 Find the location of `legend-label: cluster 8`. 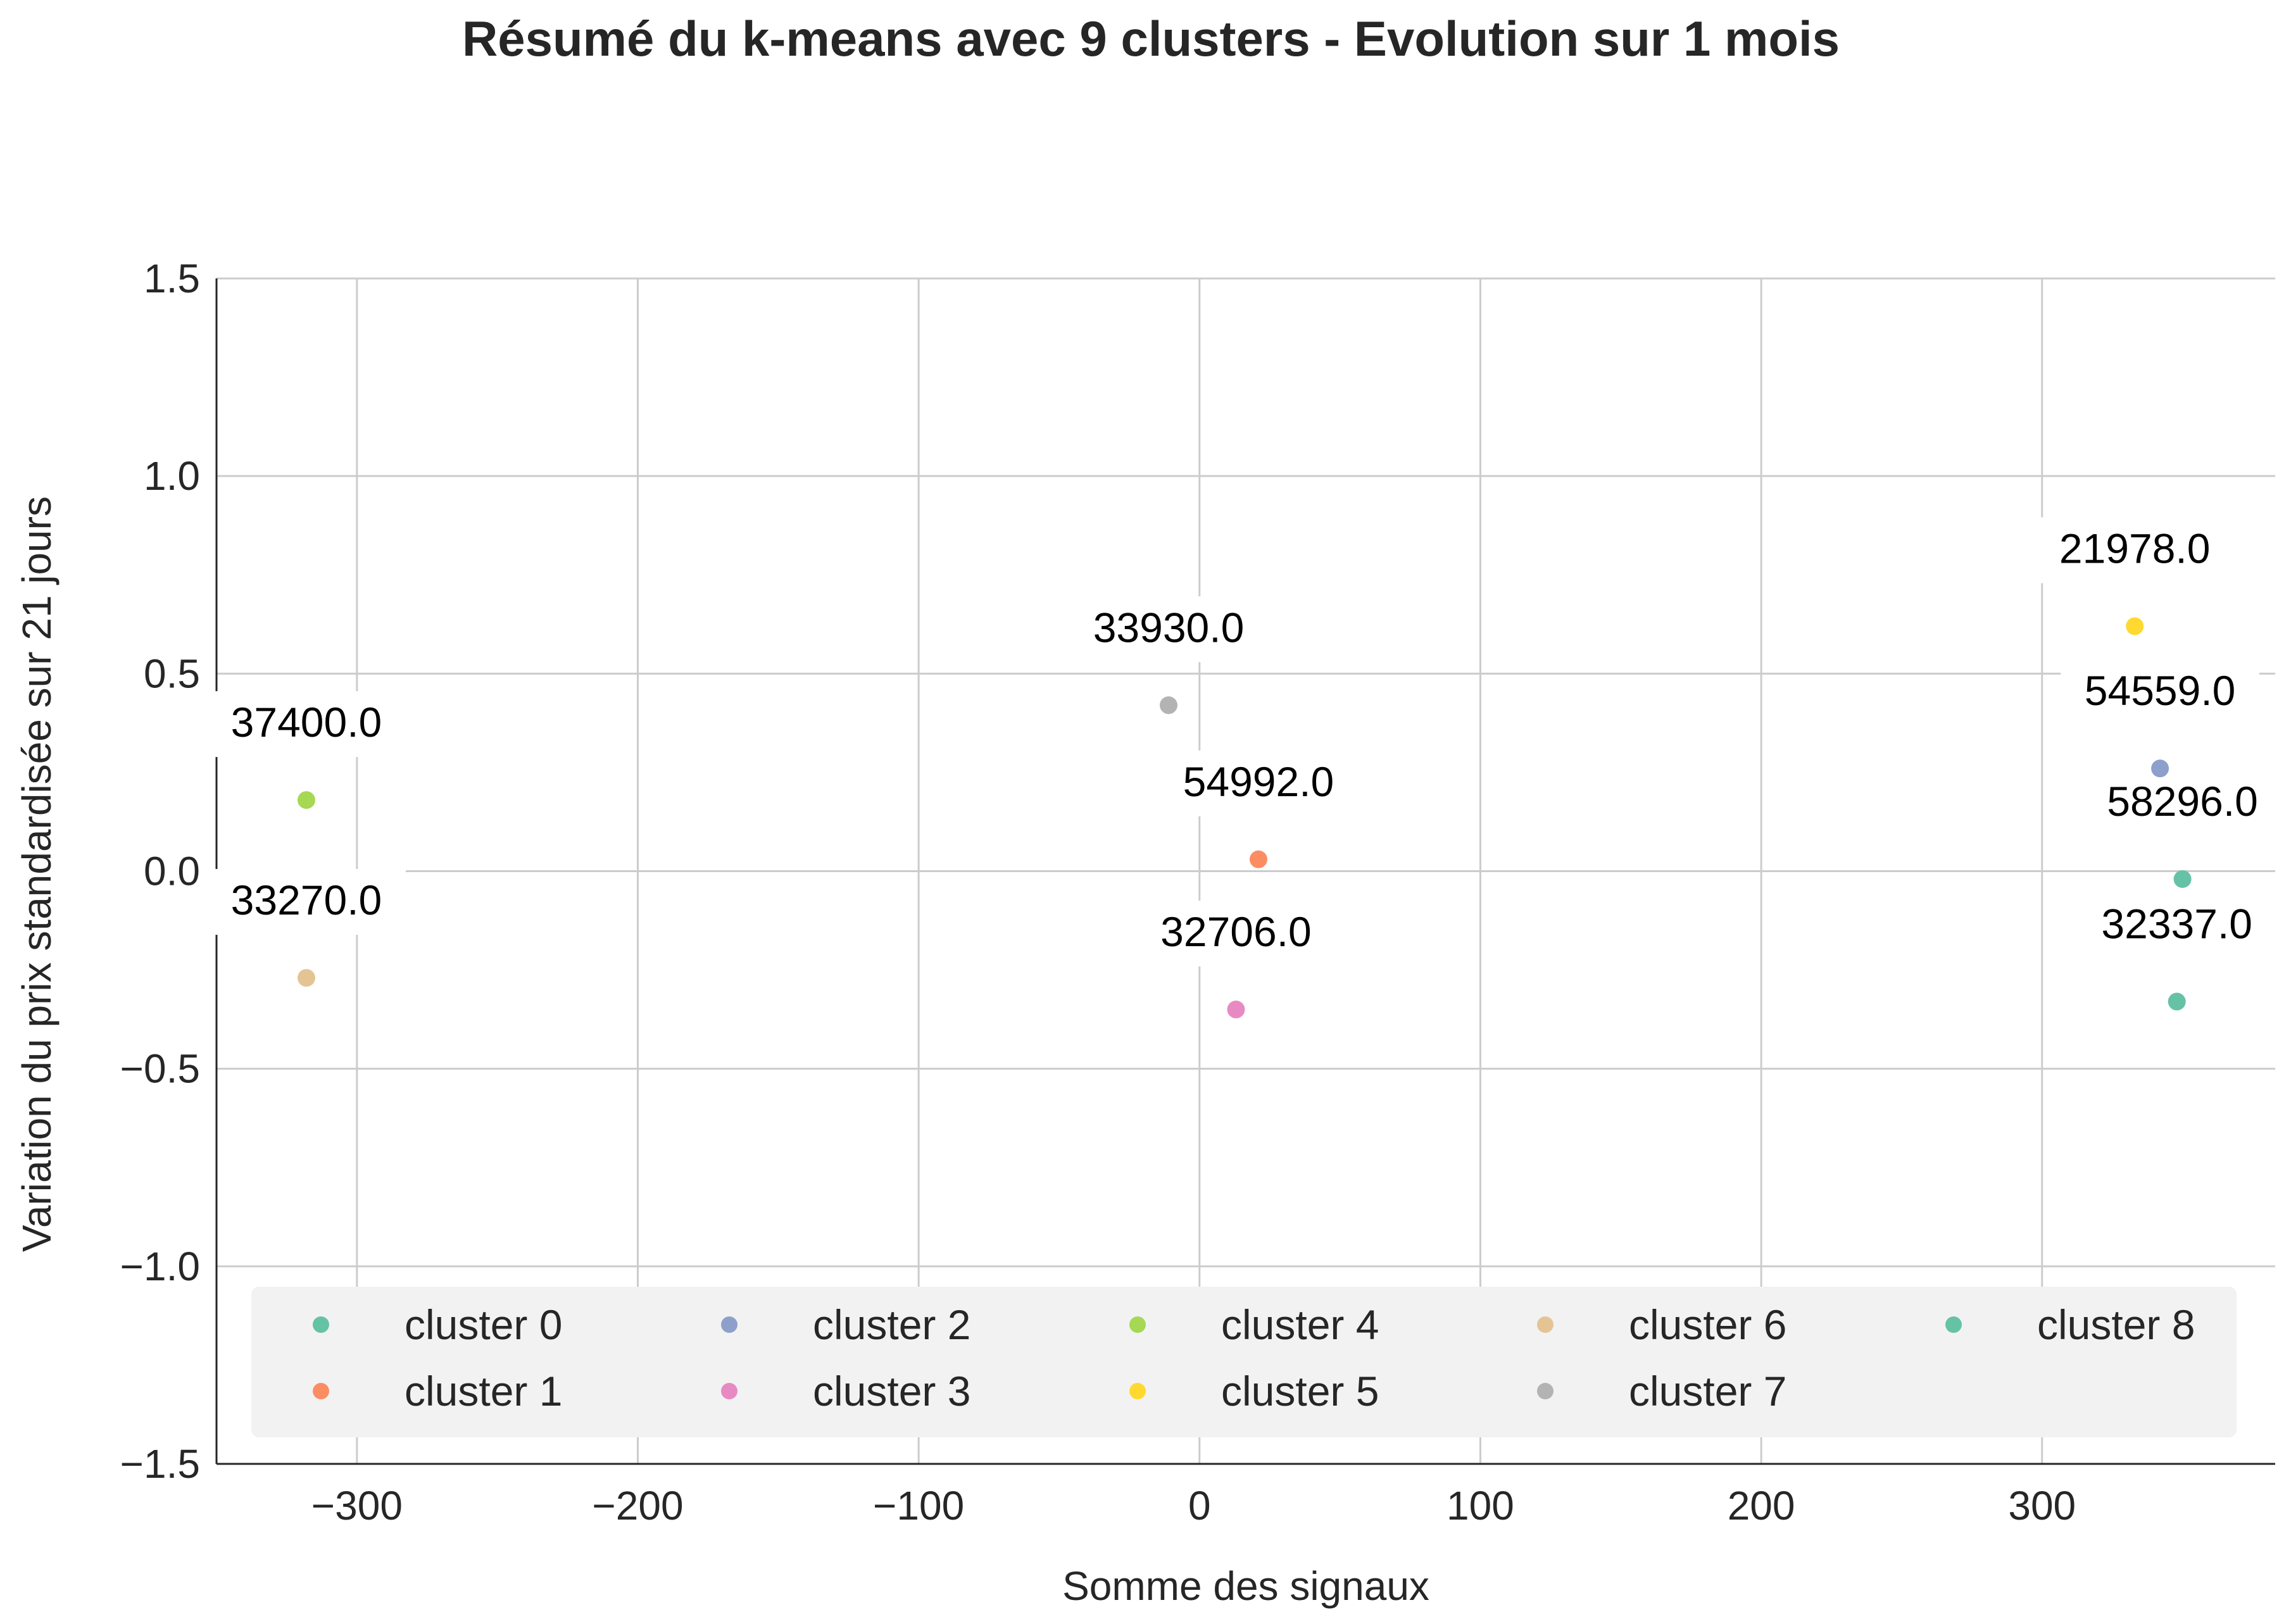

legend-label: cluster 8 is located at coordinates (2116, 1324).